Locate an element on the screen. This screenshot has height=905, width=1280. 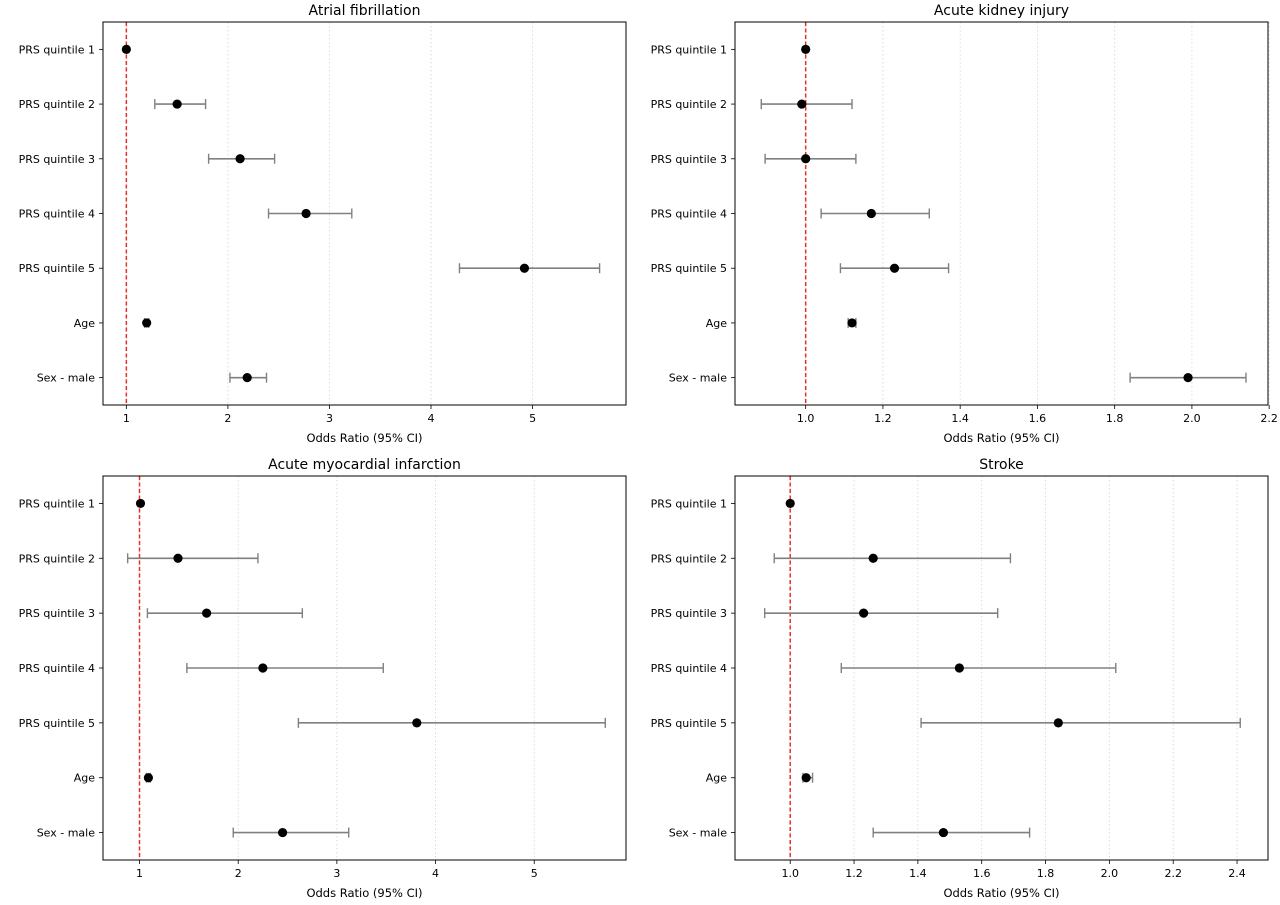
x-tick-label: 2.4 is located at coordinates (1237, 873).